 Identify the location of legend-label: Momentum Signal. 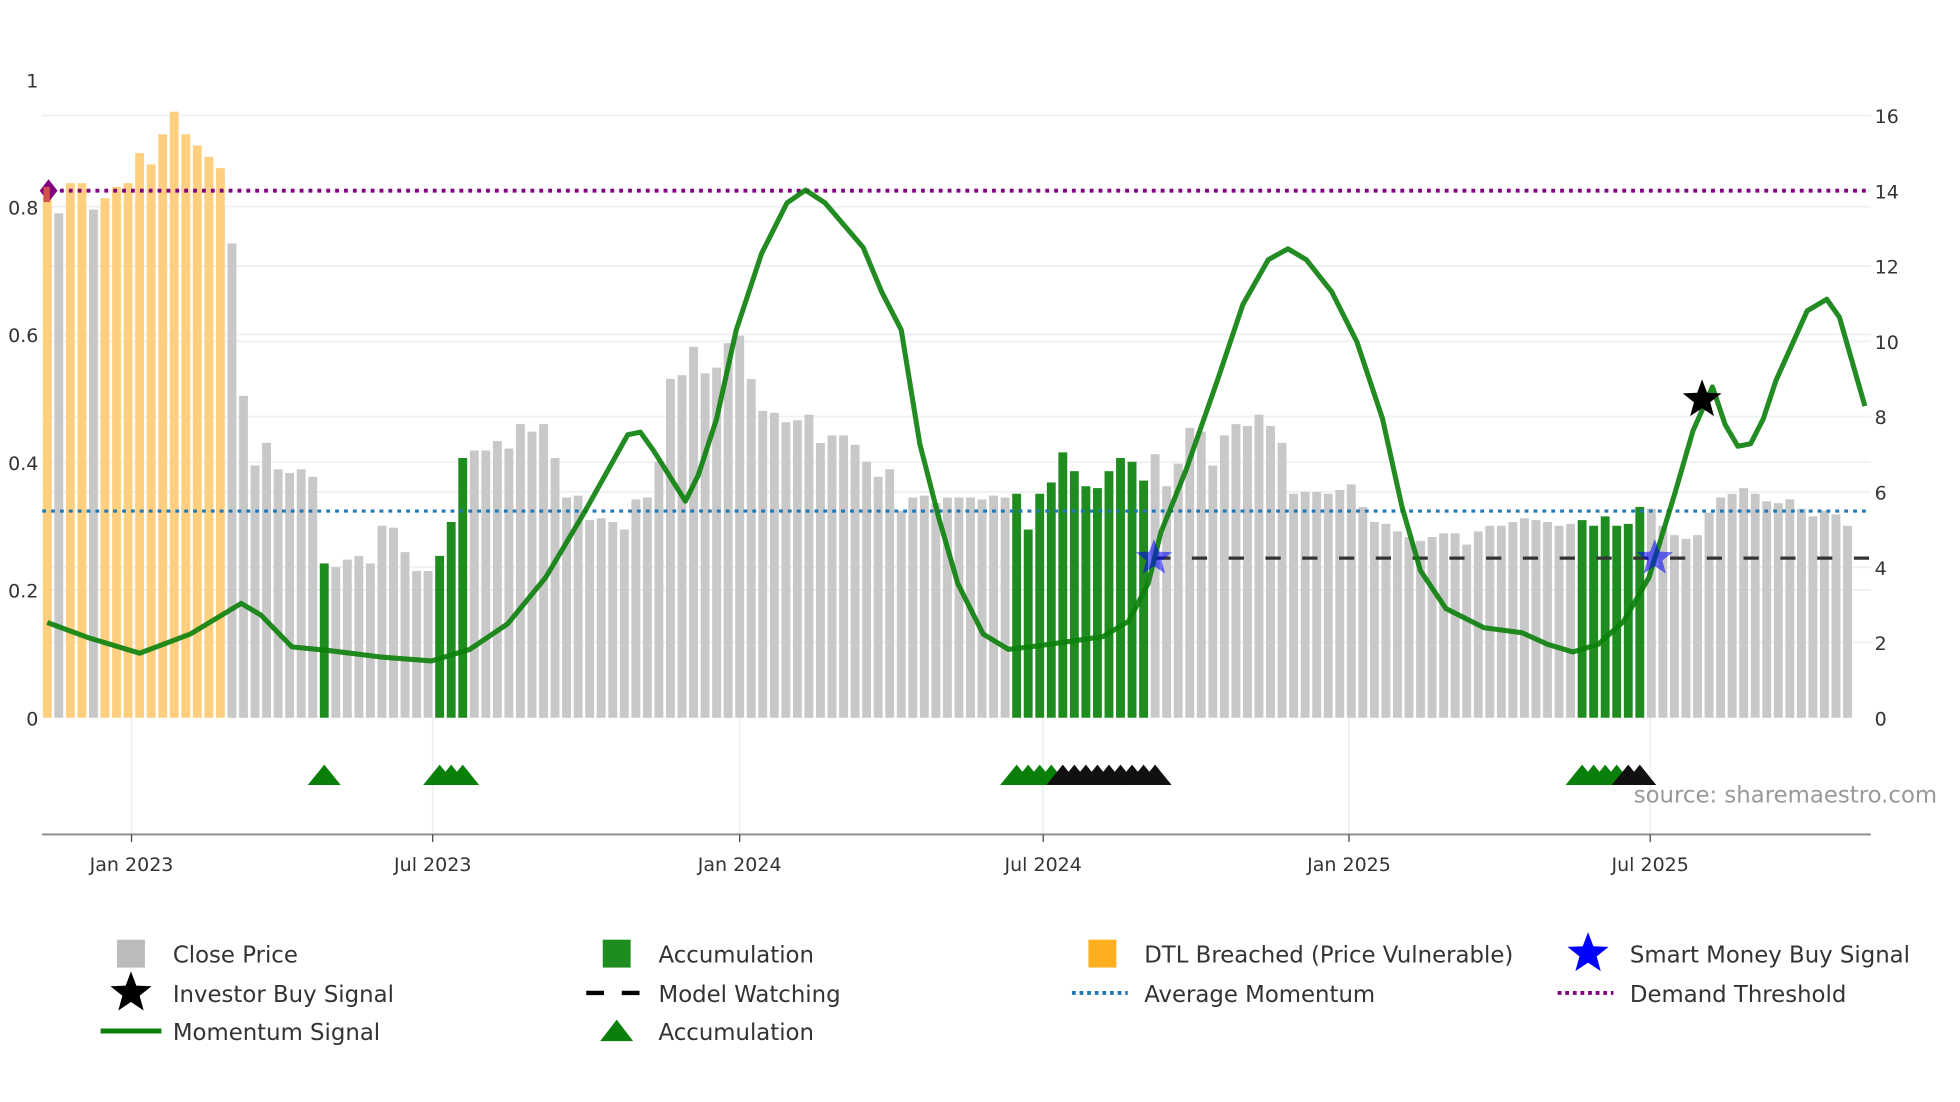
(276, 1033).